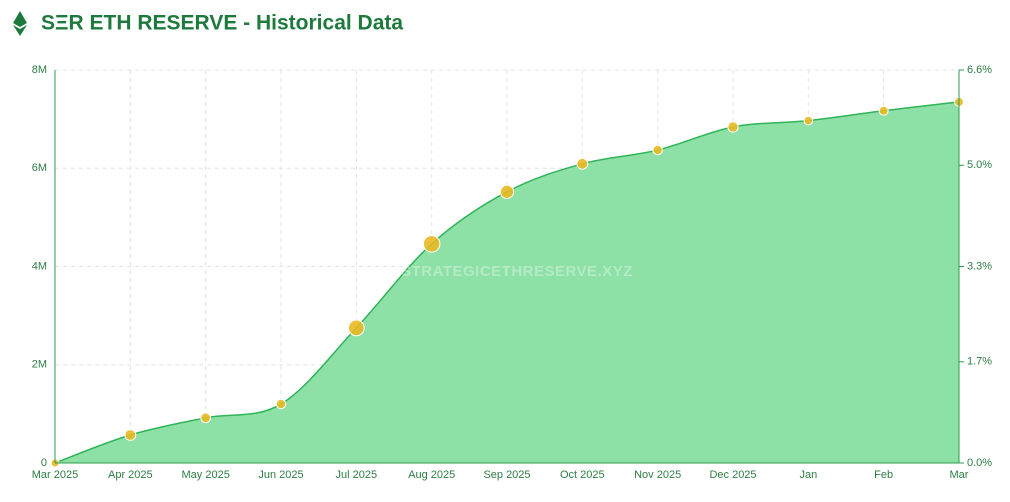 The image size is (1010, 502). Describe the element at coordinates (222, 23) in the screenshot. I see `chart-title: SΞR ETH RESERVE - Historical Data` at that location.